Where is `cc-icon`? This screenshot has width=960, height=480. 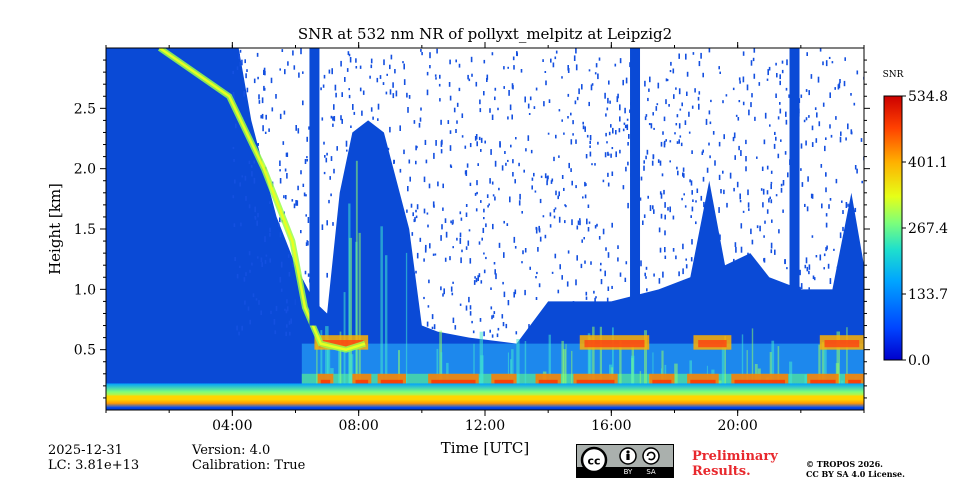
cc-icon is located at coordinates (594, 460).